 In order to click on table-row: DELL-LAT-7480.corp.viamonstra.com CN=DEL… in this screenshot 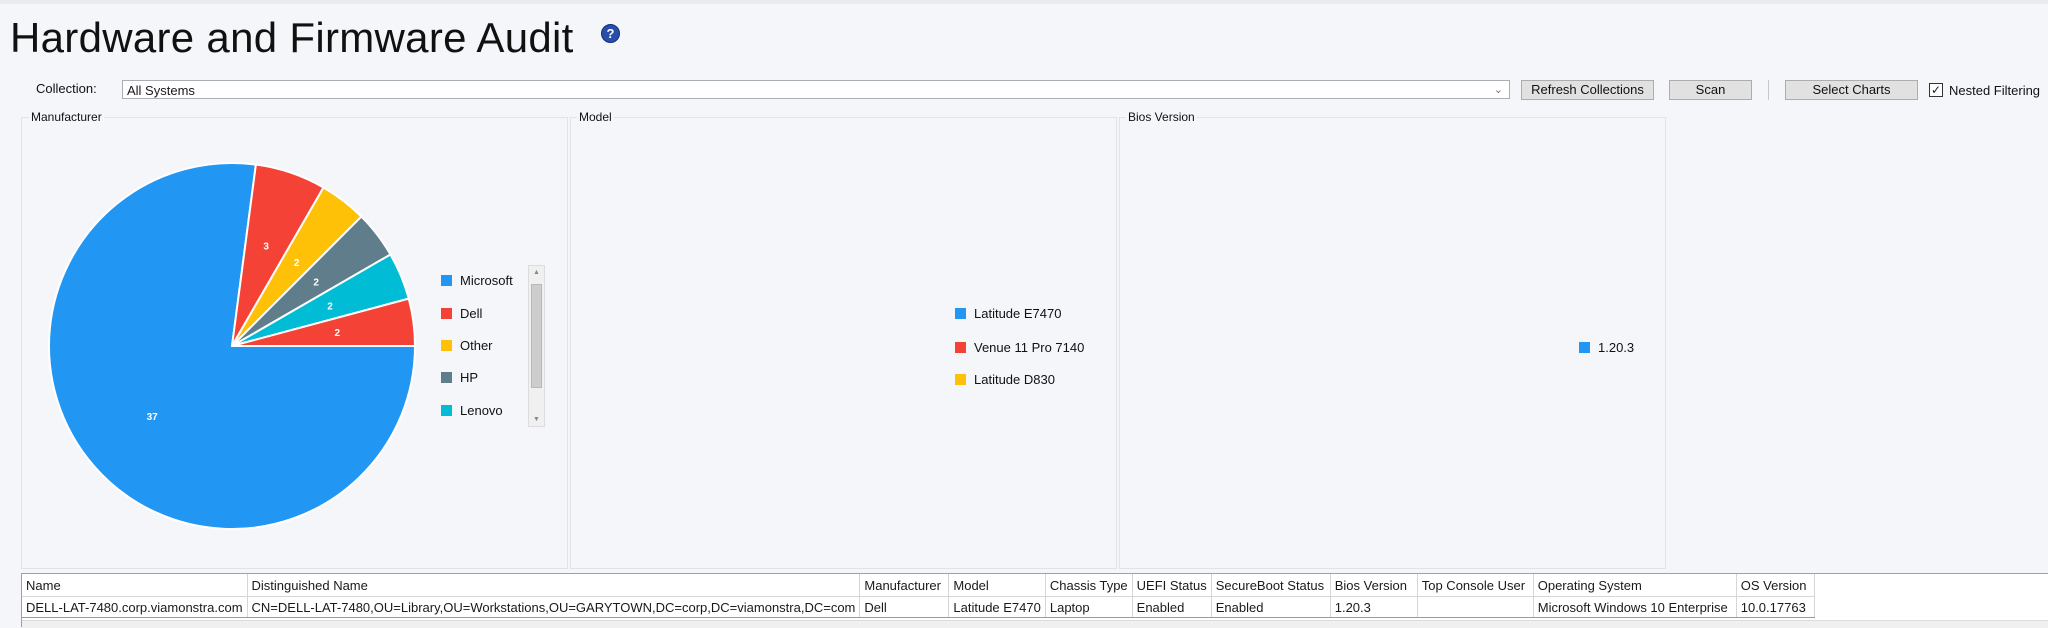, I will do `click(918, 607)`.